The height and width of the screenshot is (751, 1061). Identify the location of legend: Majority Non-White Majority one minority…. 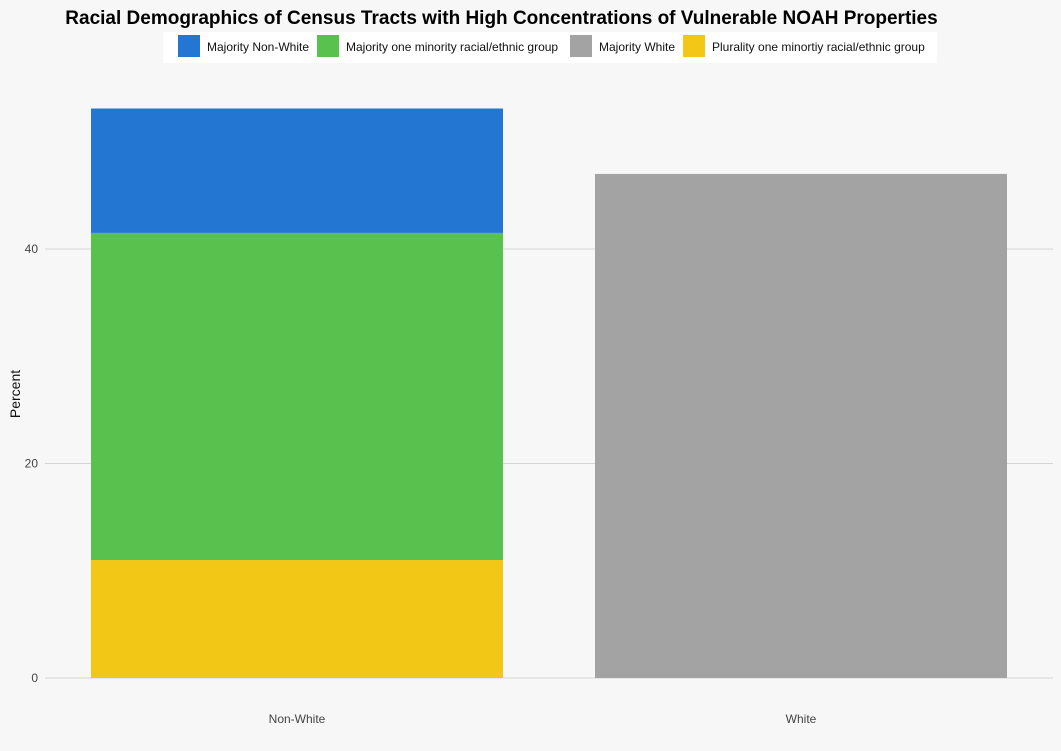
(550, 47).